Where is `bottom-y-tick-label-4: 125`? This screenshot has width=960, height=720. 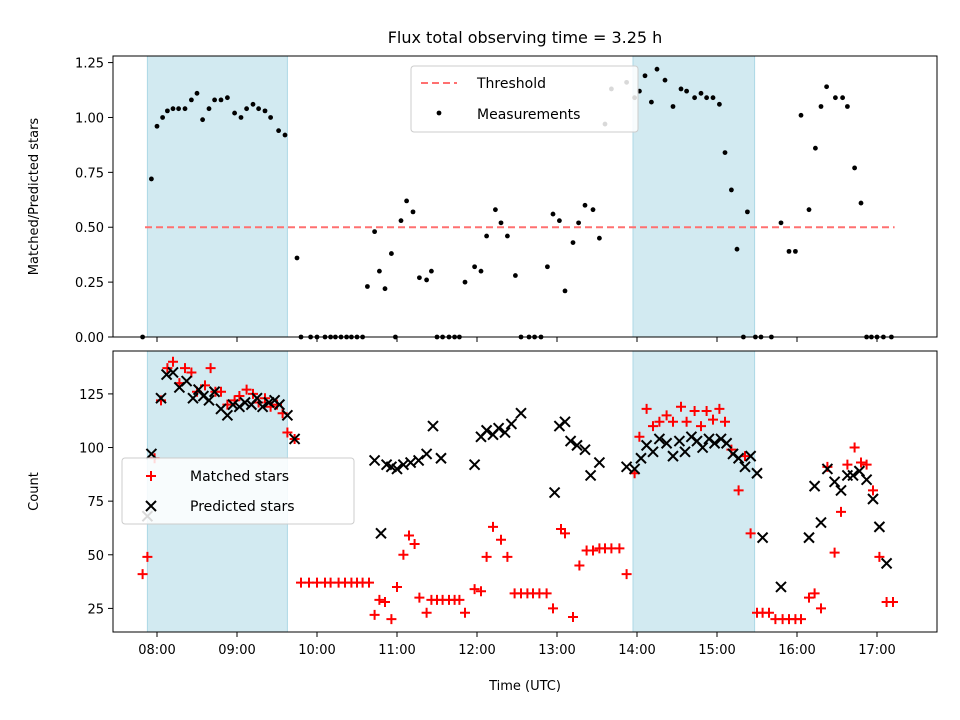
bottom-y-tick-label-4: 125 is located at coordinates (91, 395).